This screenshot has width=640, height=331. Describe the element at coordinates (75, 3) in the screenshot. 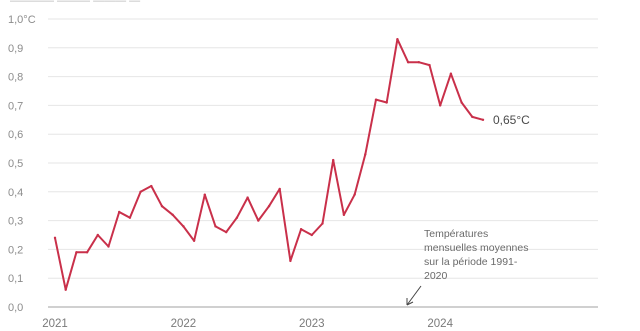

I see `cropped-title-fragment: ———— ——— ——— —` at that location.